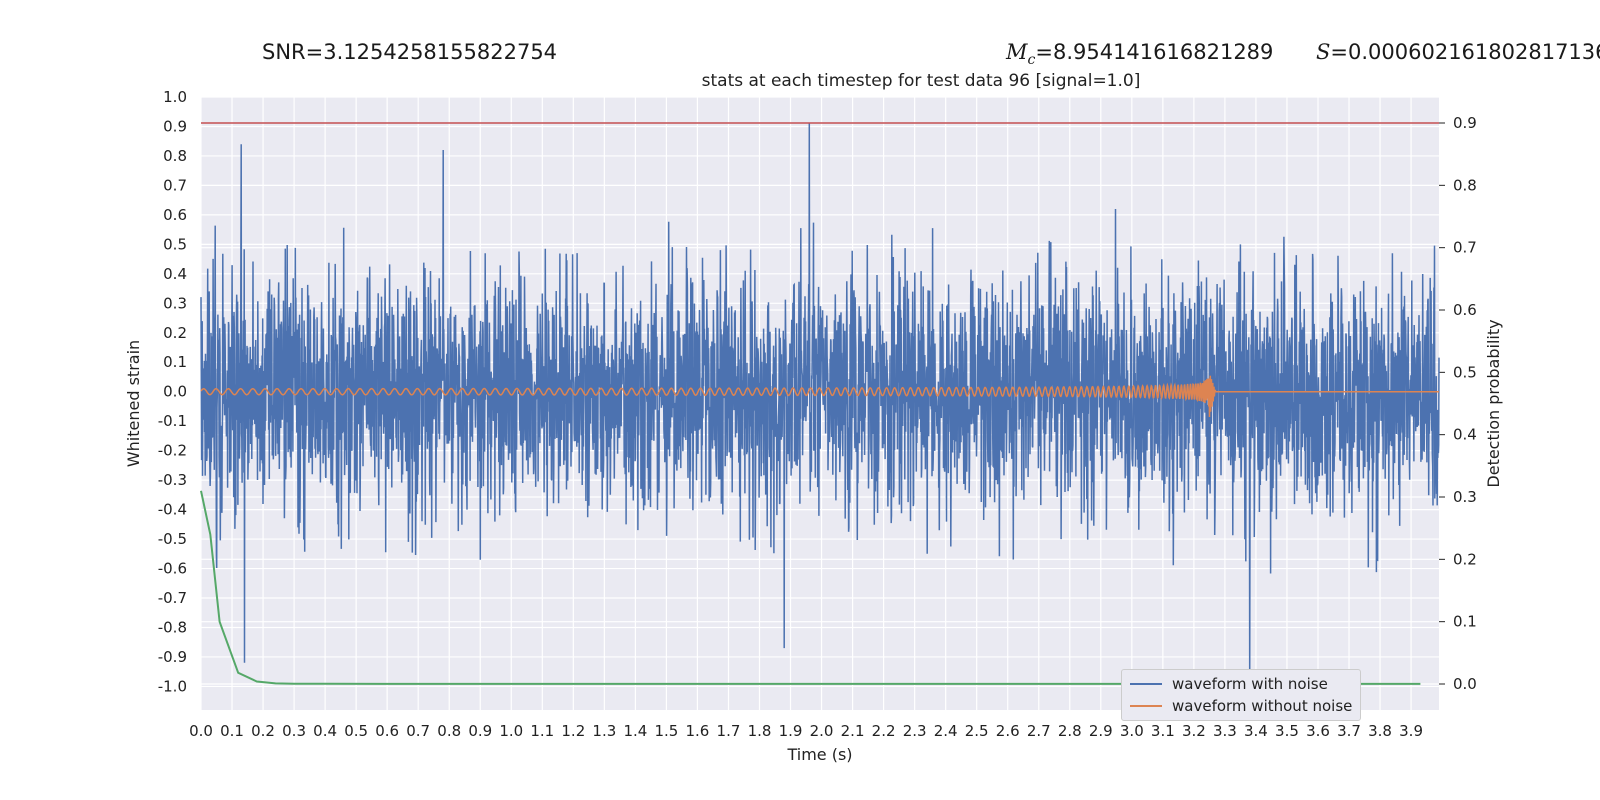  What do you see at coordinates (1465, 372) in the screenshot?
I see `y2-tick-label: 0.5` at bounding box center [1465, 372].